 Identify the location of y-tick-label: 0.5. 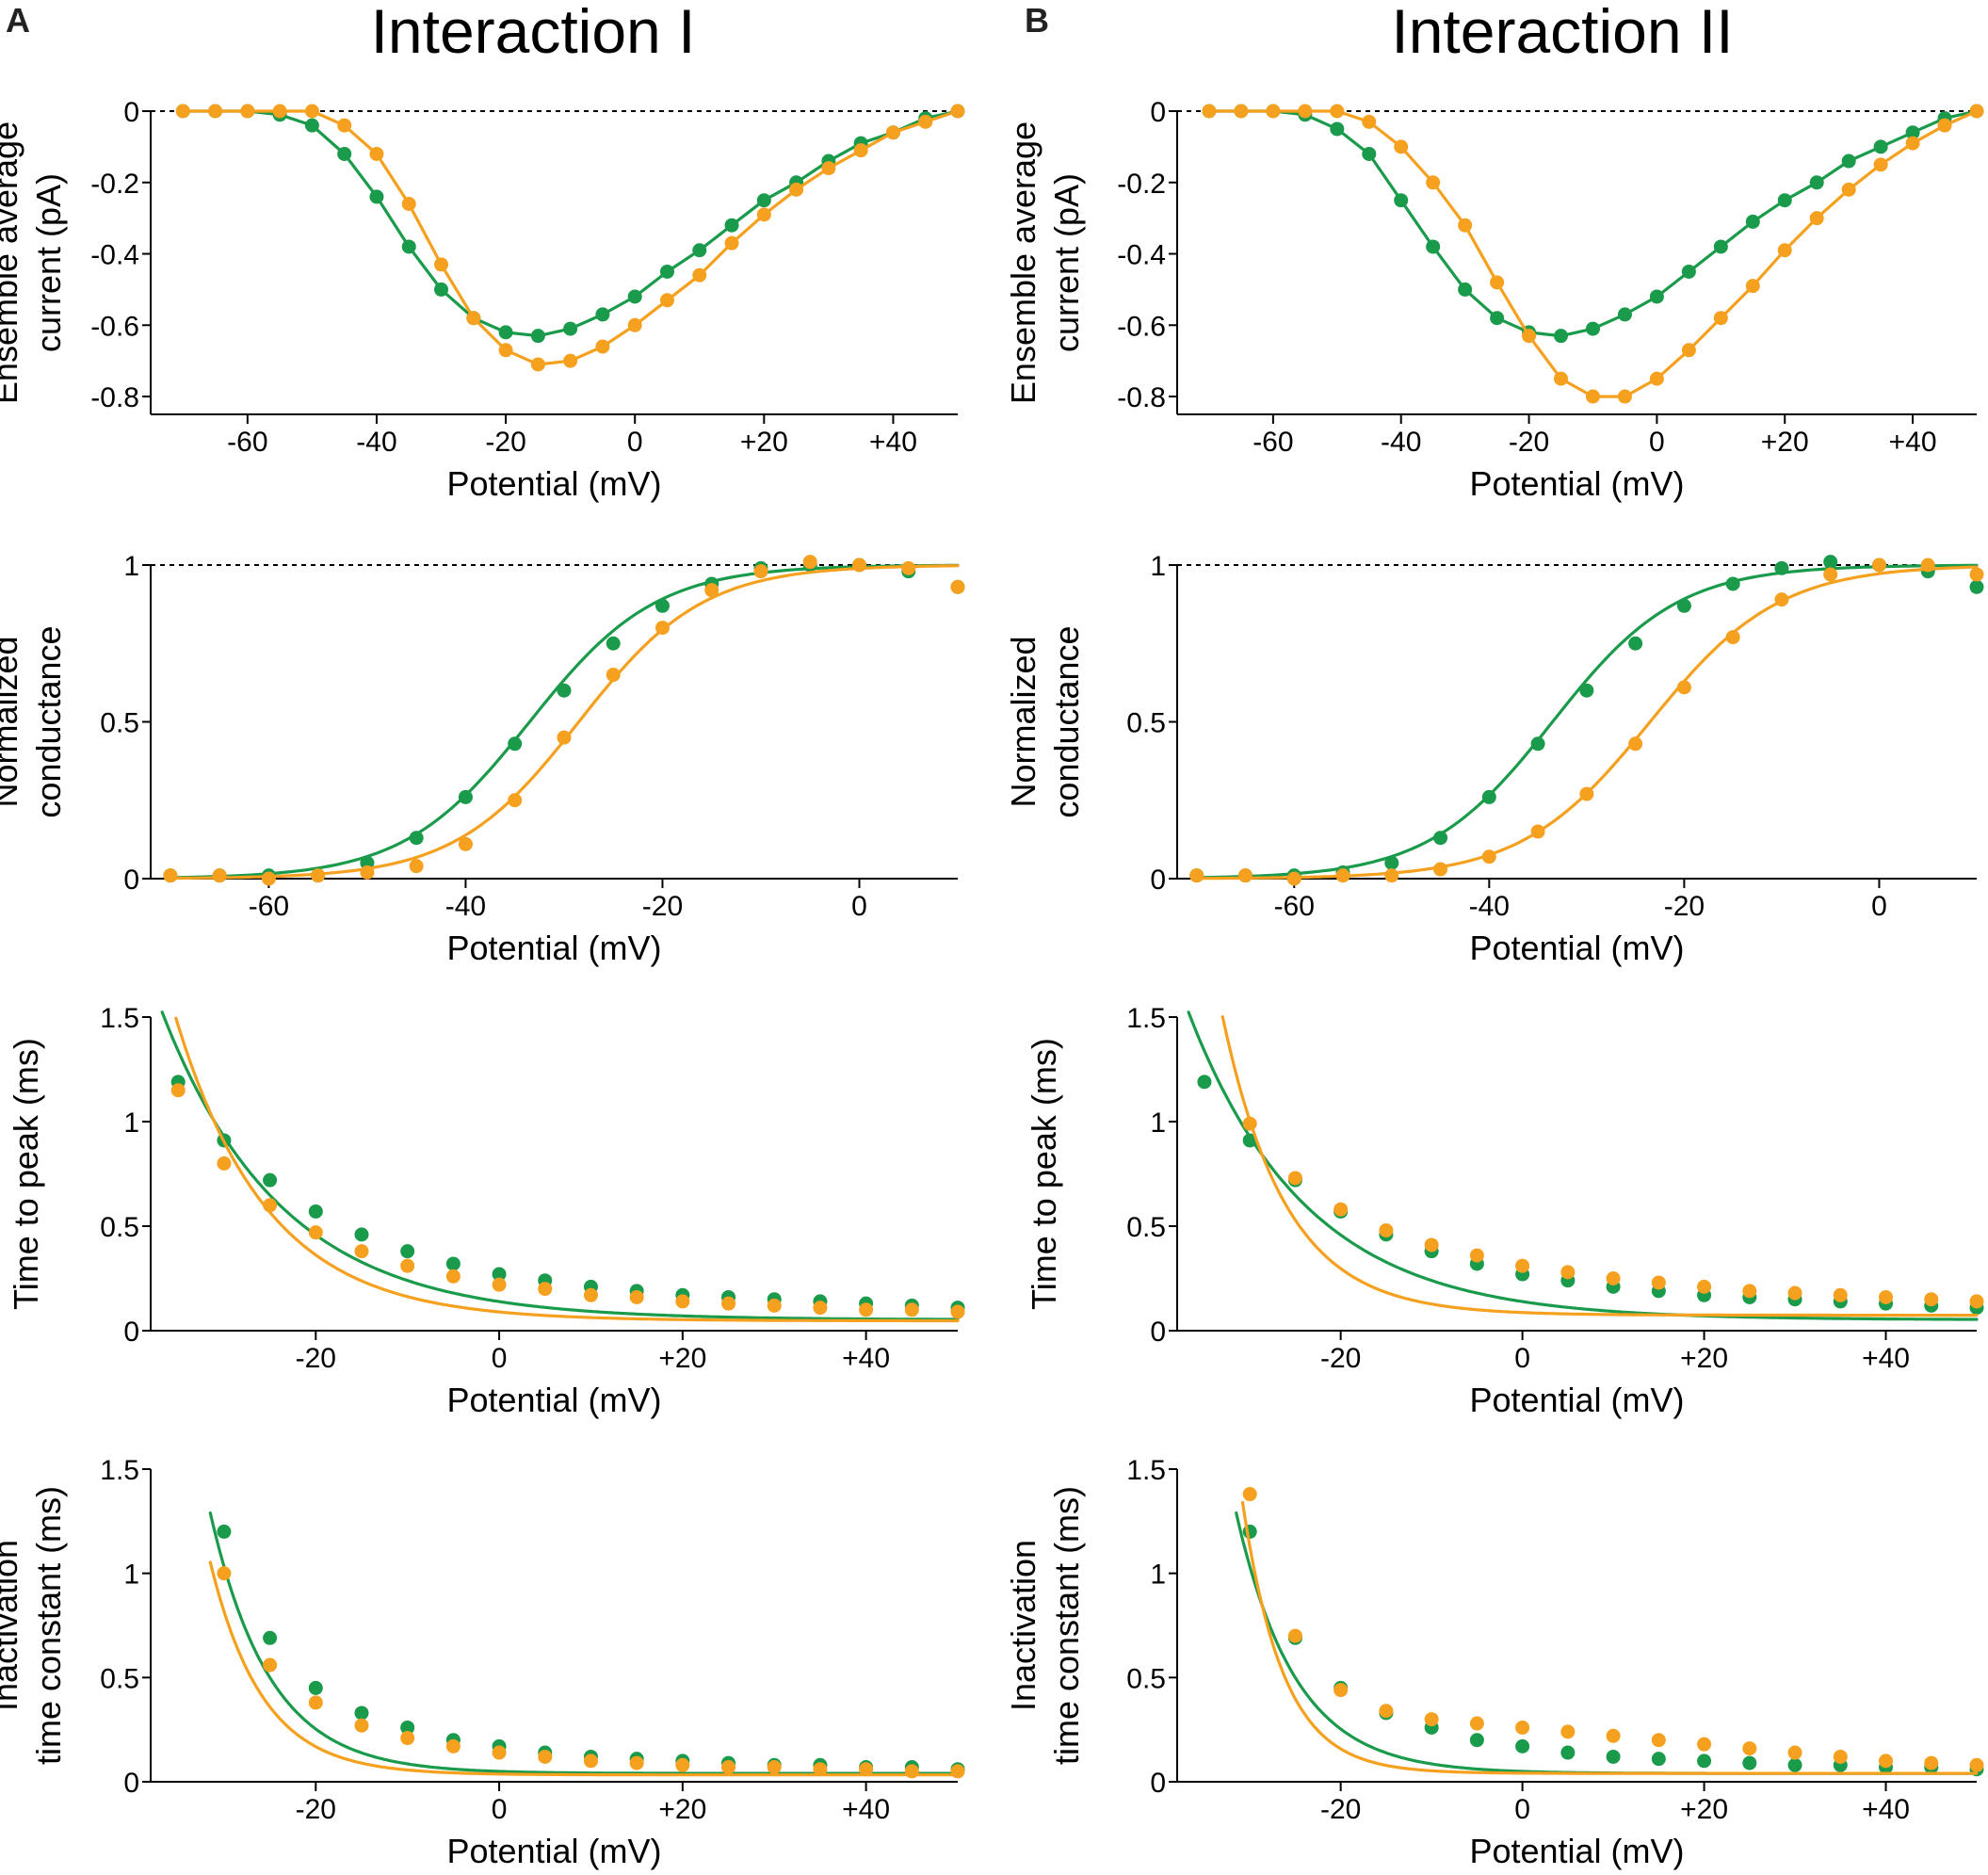
(119, 1227).